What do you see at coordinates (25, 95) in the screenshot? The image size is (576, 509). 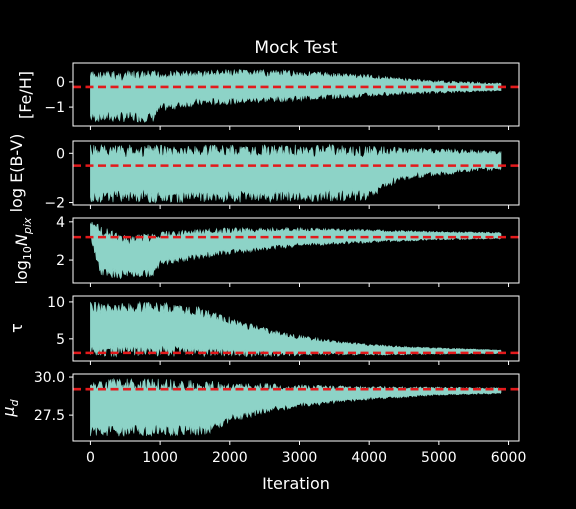 I see `y-axis-label-1: [Fe/H]` at bounding box center [25, 95].